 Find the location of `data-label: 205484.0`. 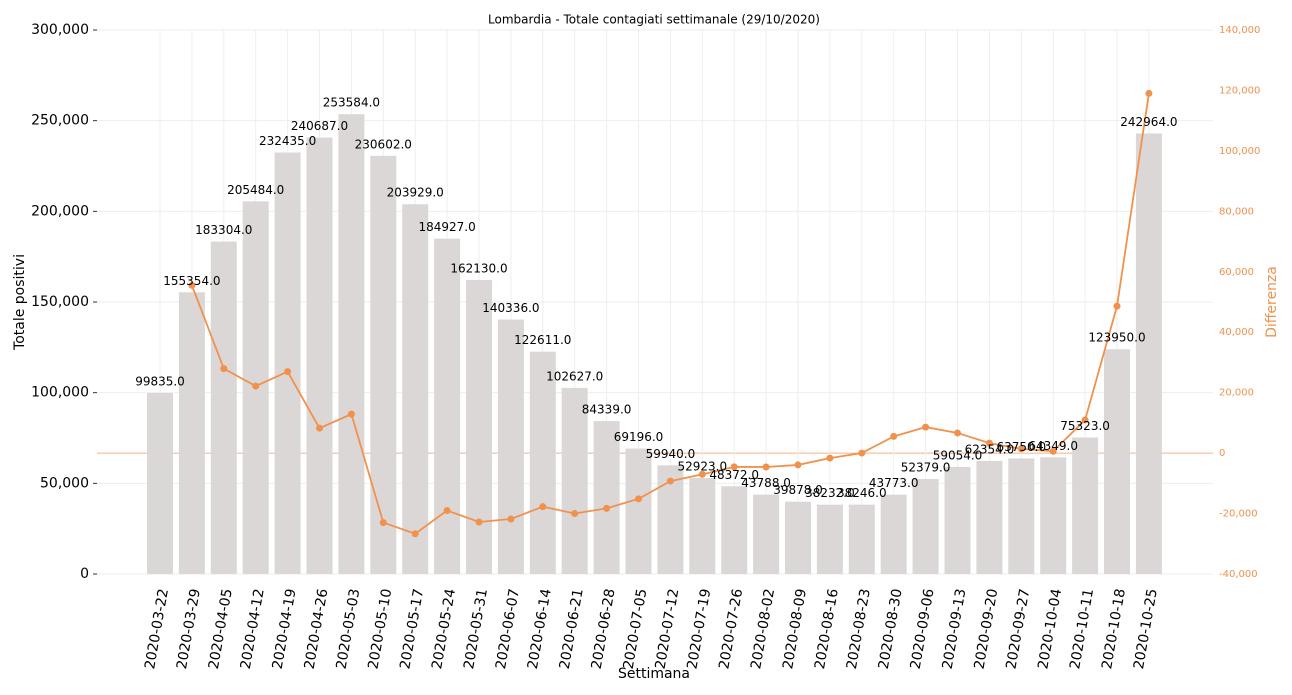

data-label: 205484.0 is located at coordinates (255, 190).